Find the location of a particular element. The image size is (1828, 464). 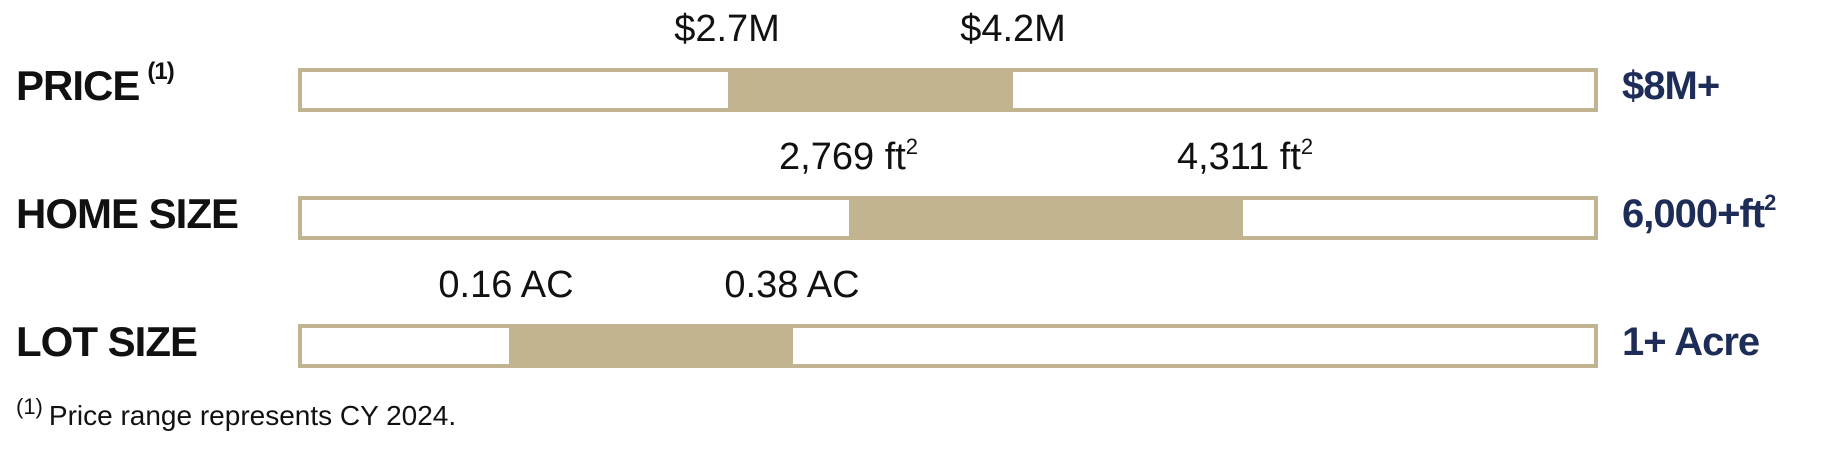

max-value-text: 1+ Acre is located at coordinates (1691, 342).